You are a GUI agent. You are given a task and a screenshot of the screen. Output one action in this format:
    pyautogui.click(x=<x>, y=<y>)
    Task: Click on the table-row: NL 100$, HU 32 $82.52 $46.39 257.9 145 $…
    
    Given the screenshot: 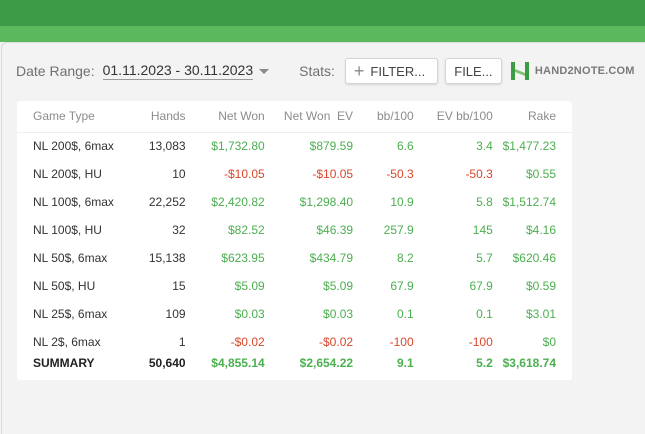 What is the action you would take?
    pyautogui.click(x=294, y=230)
    